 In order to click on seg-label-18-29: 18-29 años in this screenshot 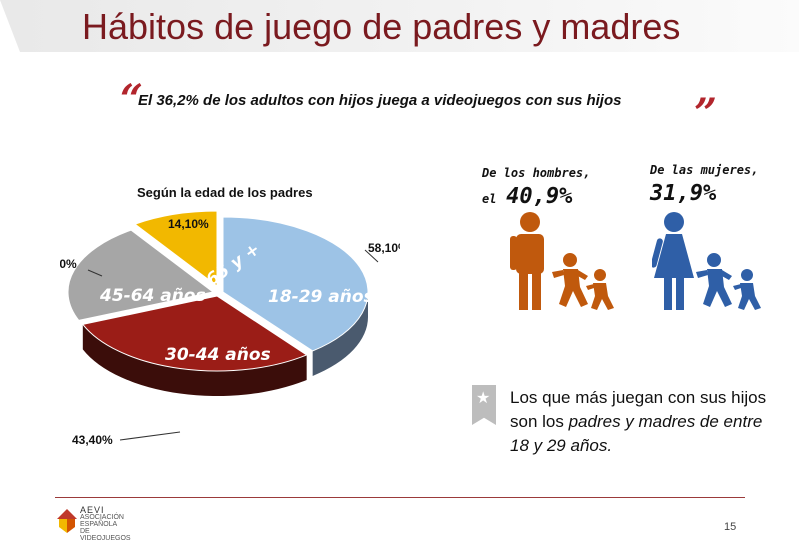, I will do `click(321, 297)`.